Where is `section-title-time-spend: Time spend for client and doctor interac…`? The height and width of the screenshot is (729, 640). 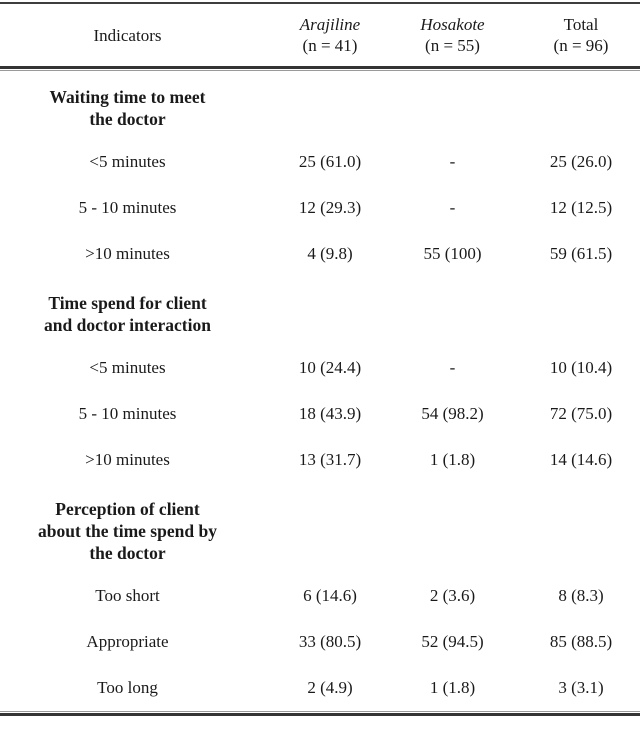 section-title-time-spend: Time spend for client and doctor interac… is located at coordinates (127, 314).